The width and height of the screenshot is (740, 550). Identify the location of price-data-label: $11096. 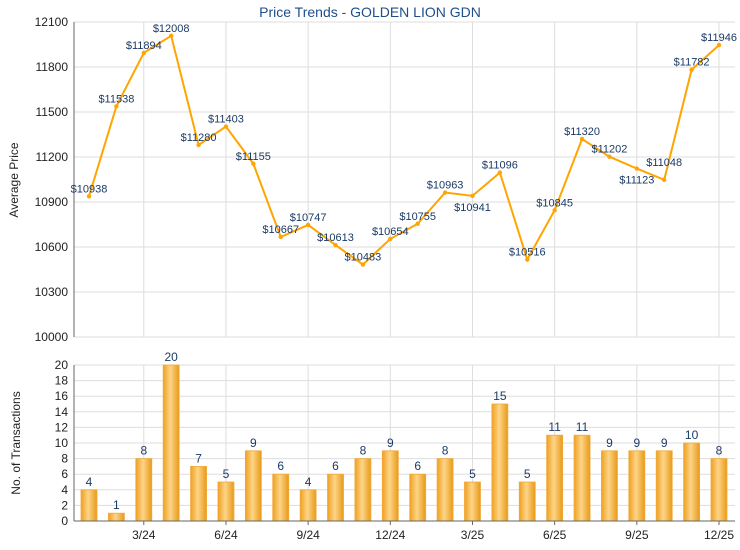
(500, 166).